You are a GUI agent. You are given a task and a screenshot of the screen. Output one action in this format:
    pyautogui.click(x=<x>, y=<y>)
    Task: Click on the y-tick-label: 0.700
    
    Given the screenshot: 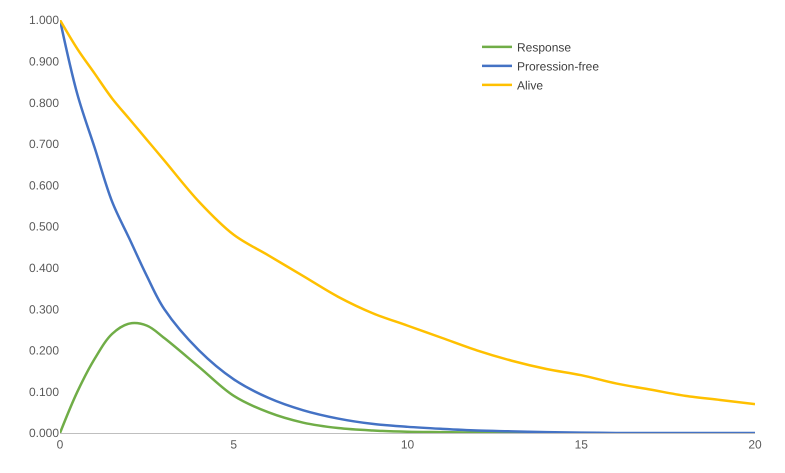 What is the action you would take?
    pyautogui.click(x=44, y=144)
    